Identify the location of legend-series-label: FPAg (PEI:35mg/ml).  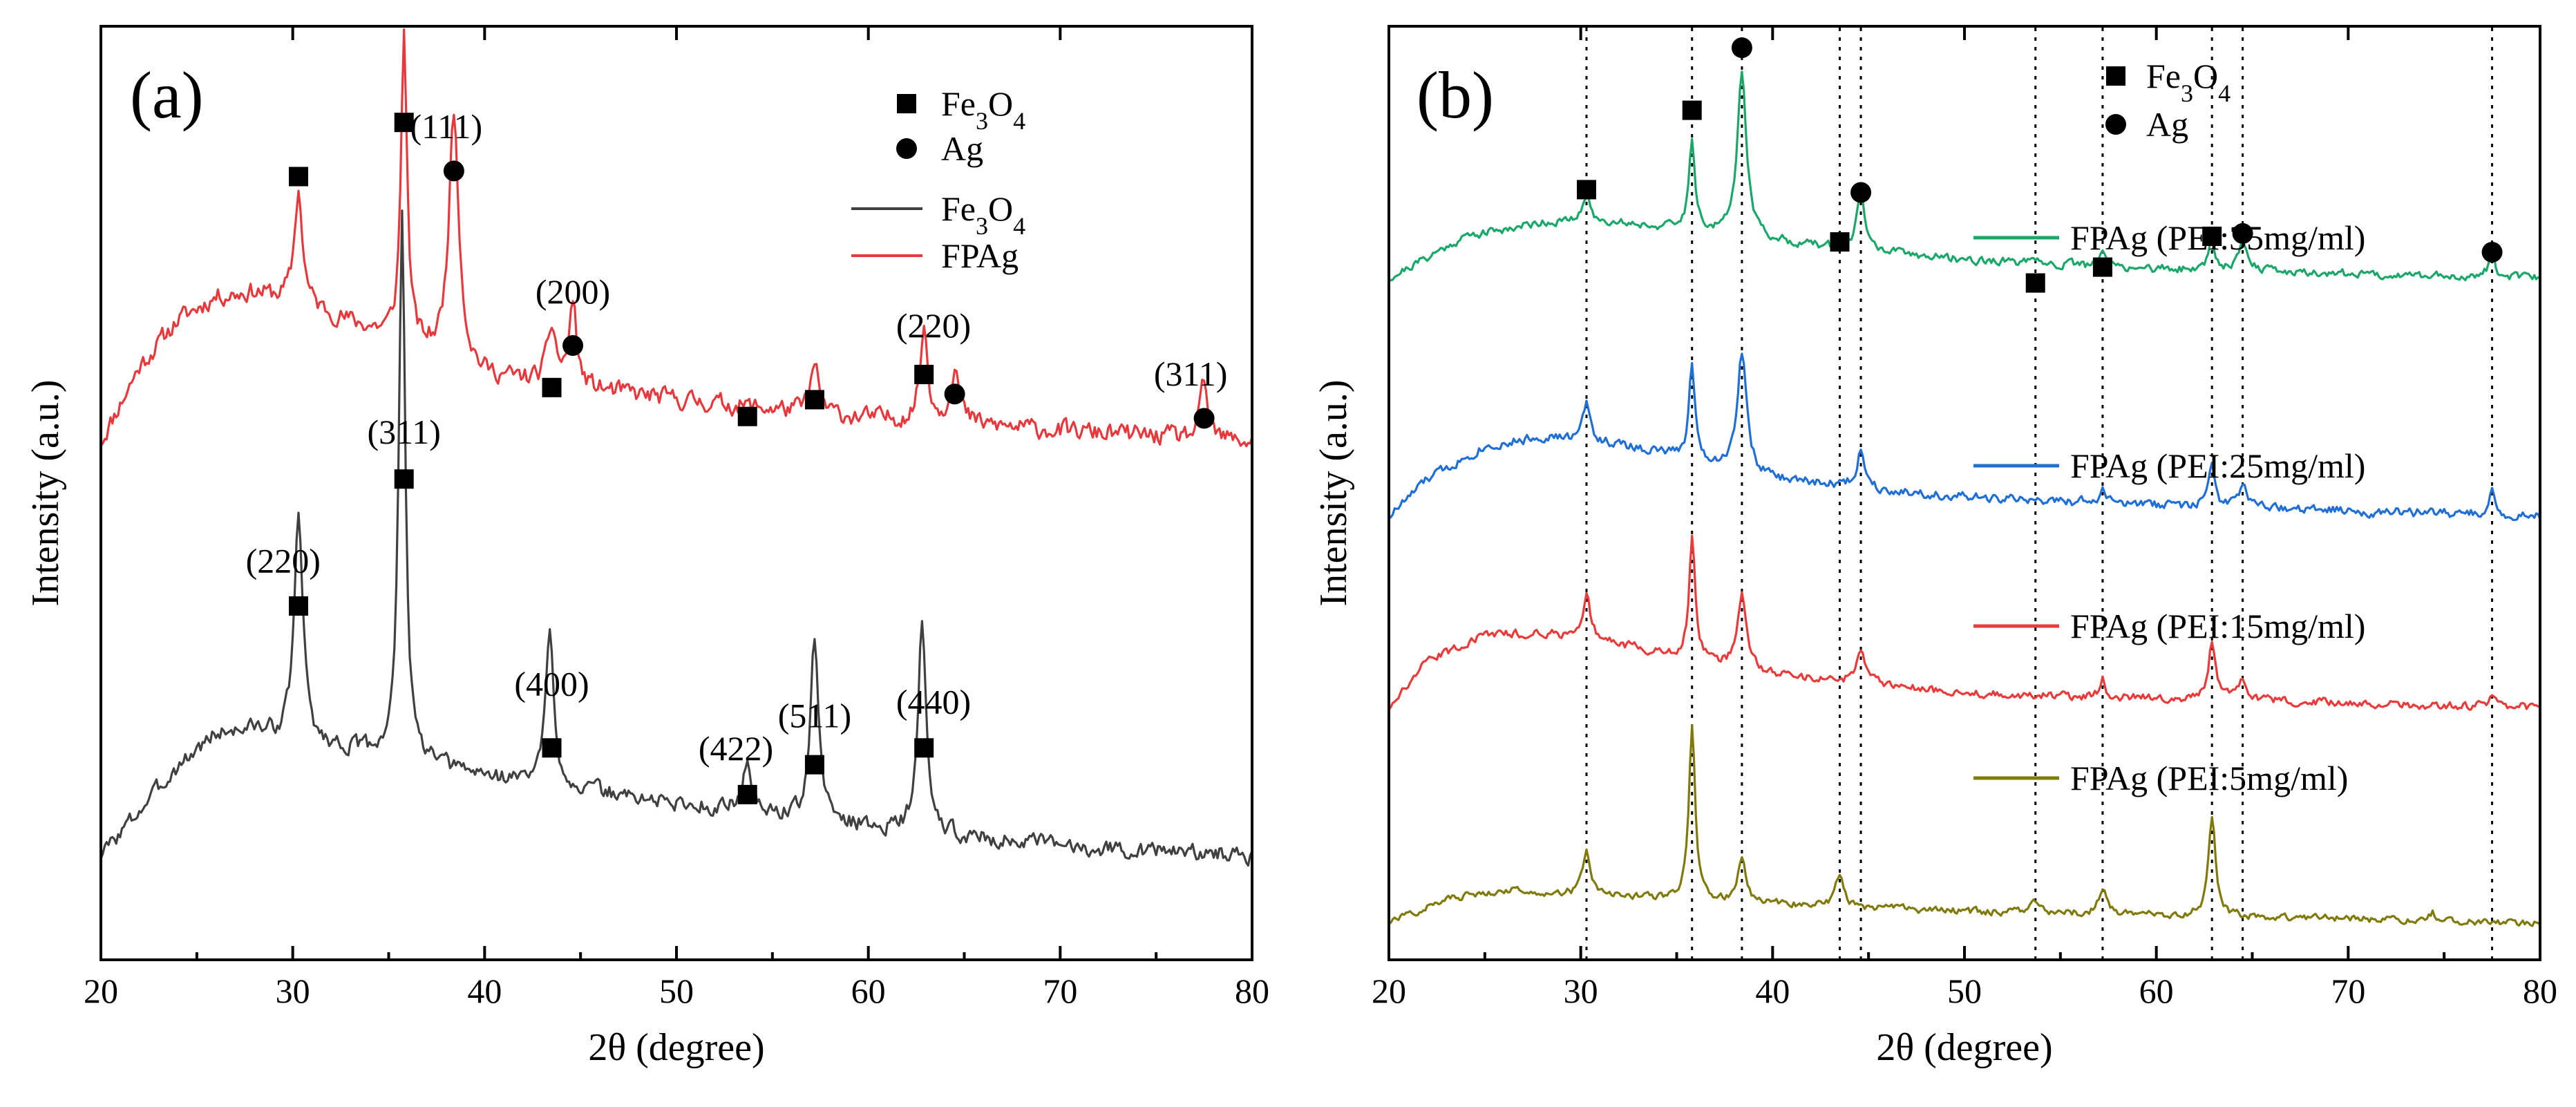
(2217, 238).